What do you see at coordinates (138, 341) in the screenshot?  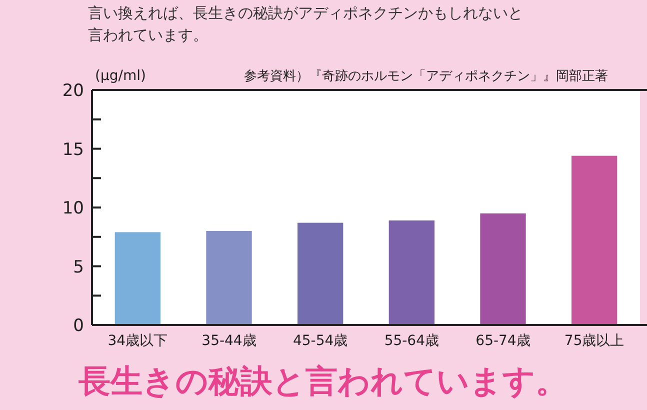 I see `x-tick-label: 34歳以下` at bounding box center [138, 341].